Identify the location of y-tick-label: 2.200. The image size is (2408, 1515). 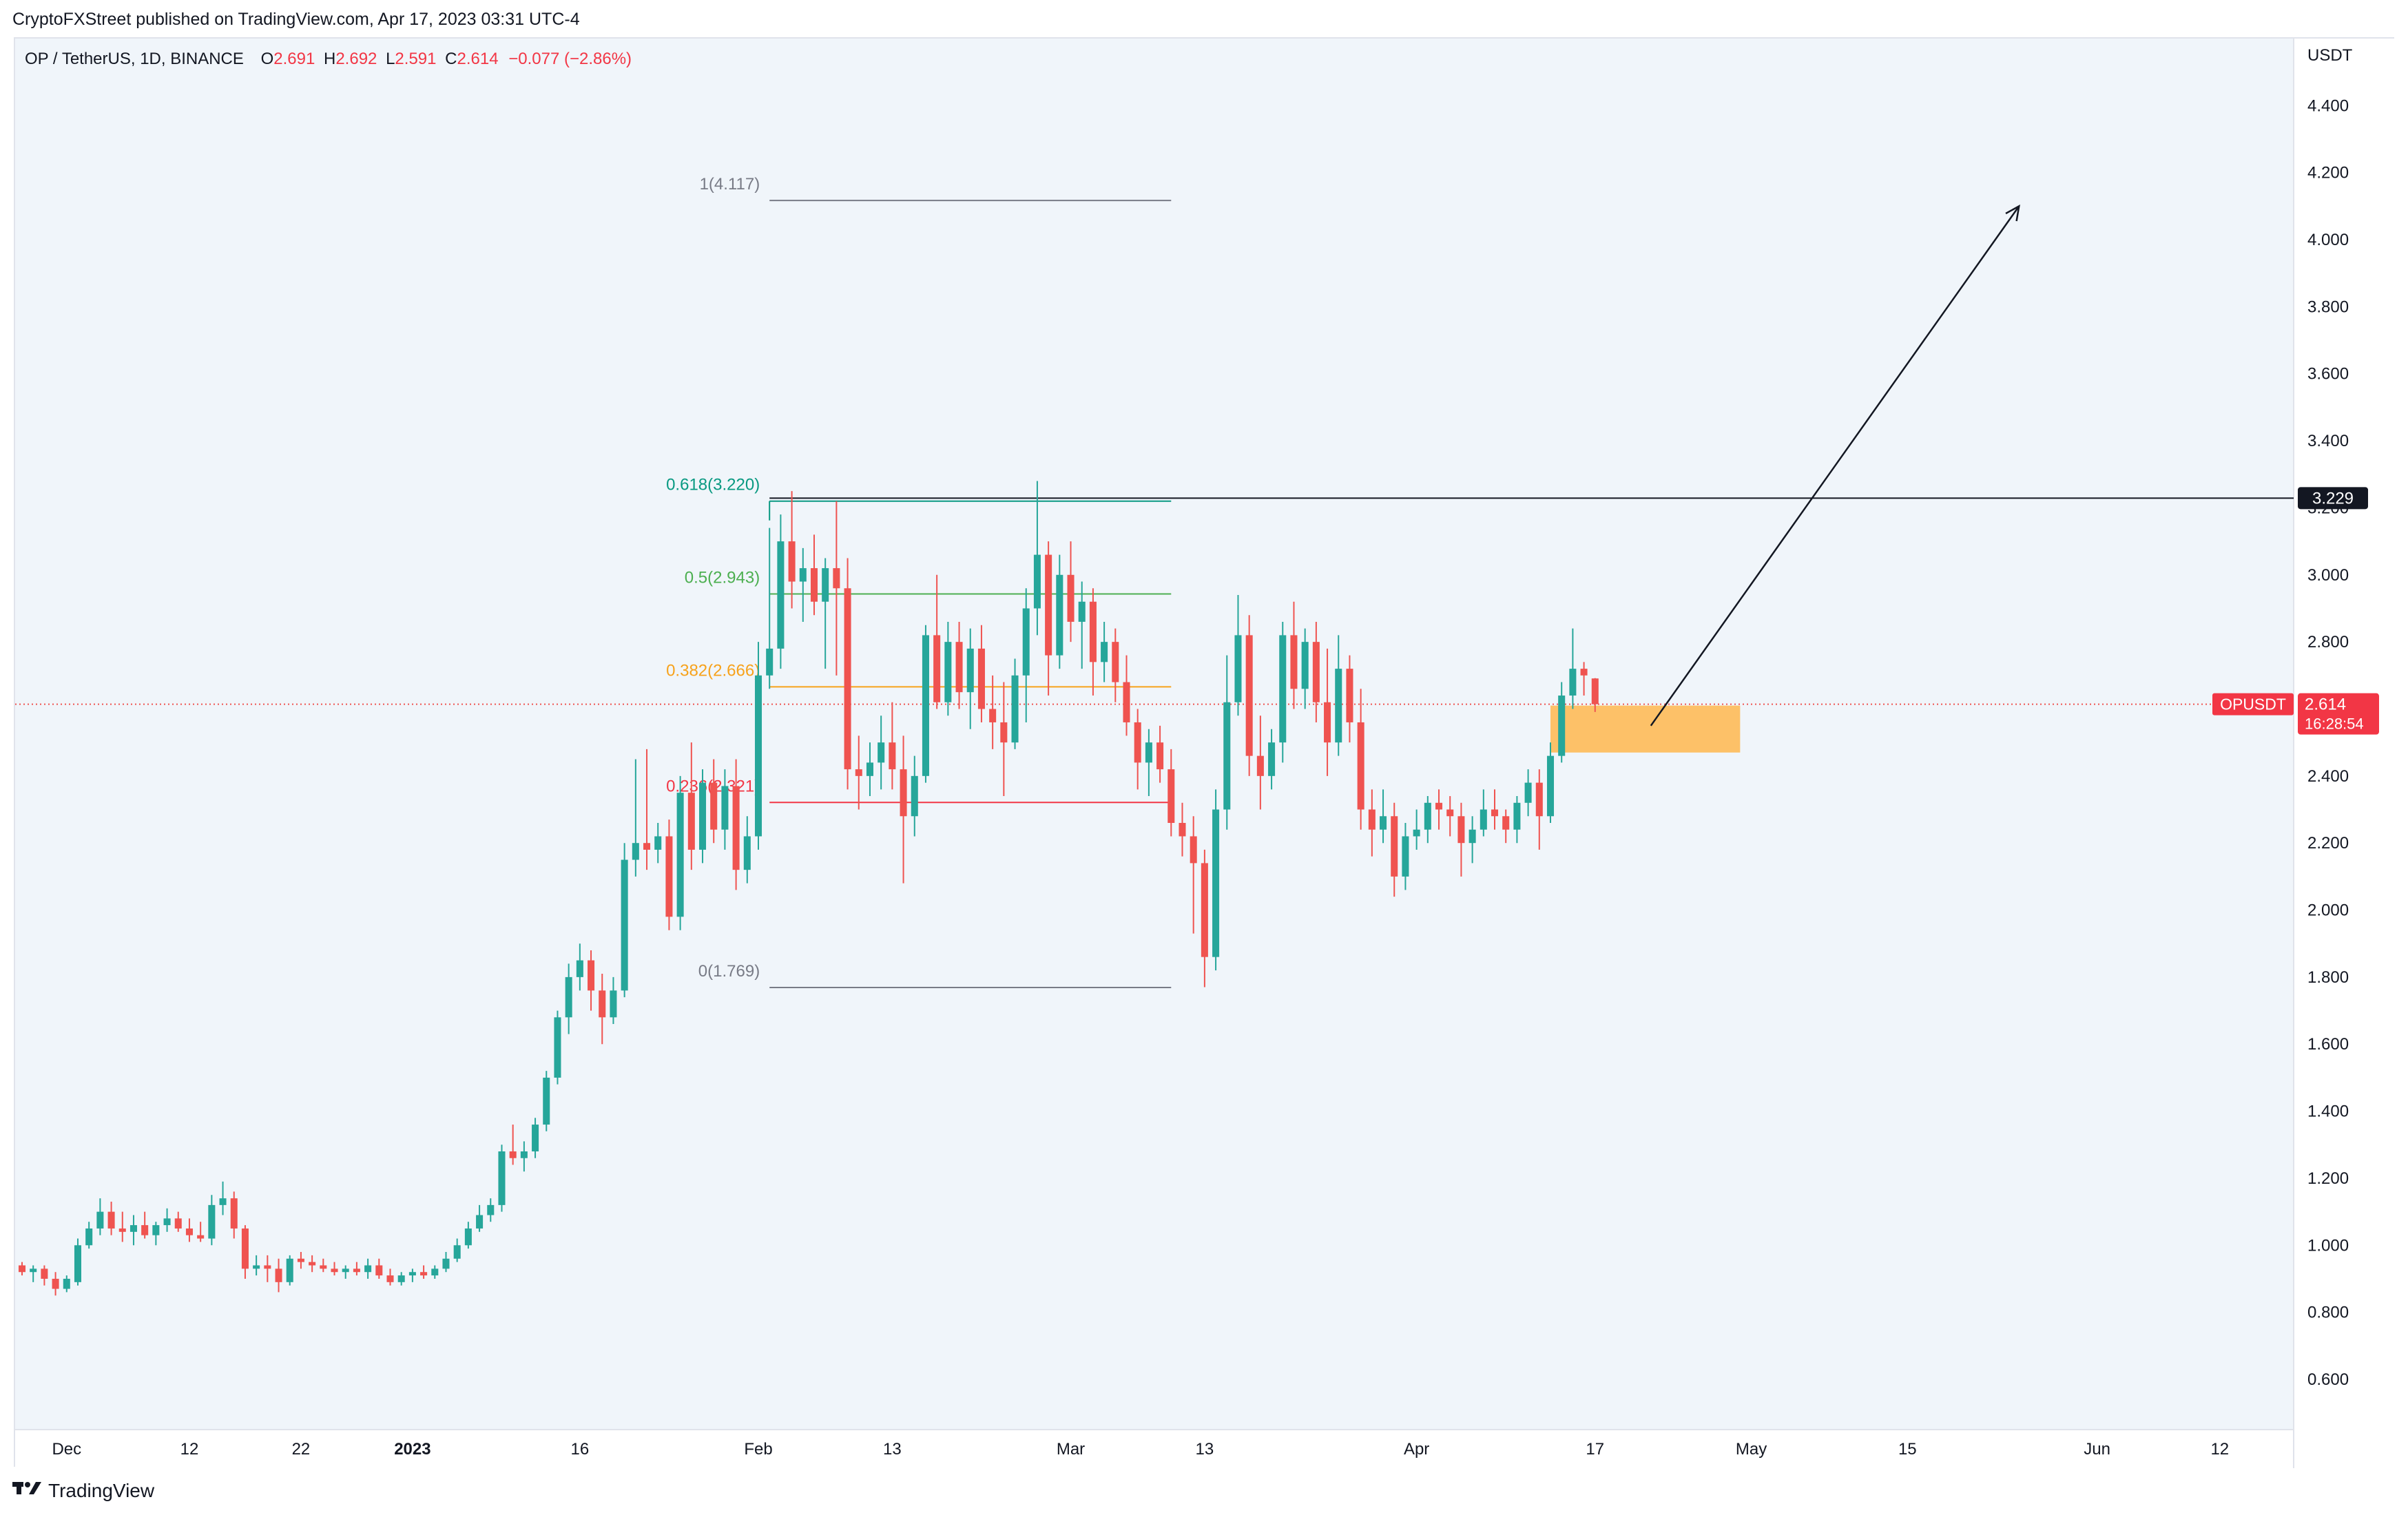
(2328, 843).